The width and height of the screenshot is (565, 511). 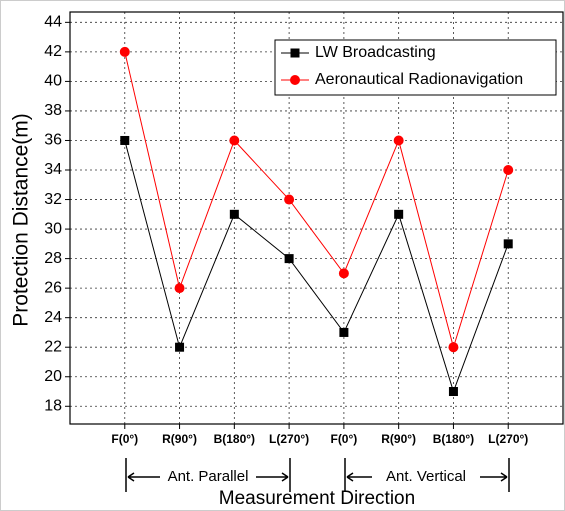 I want to click on y-tick-label: 20, so click(x=53, y=376).